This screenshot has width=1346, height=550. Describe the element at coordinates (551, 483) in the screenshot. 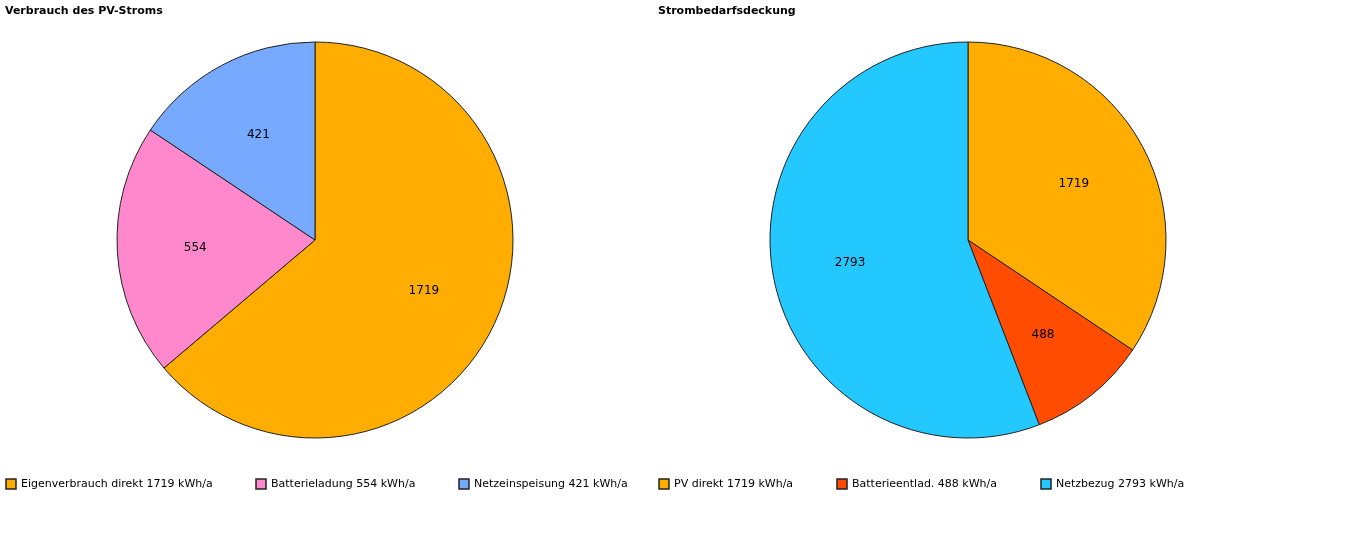

I see `legend-label: Netzeinspeisung 421 kWh/a` at that location.